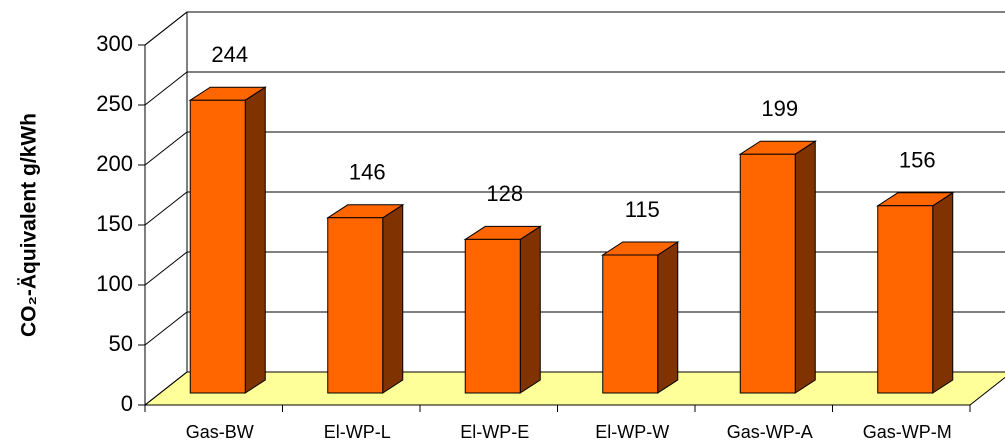 The height and width of the screenshot is (446, 1005). I want to click on value-label: 115, so click(642, 209).